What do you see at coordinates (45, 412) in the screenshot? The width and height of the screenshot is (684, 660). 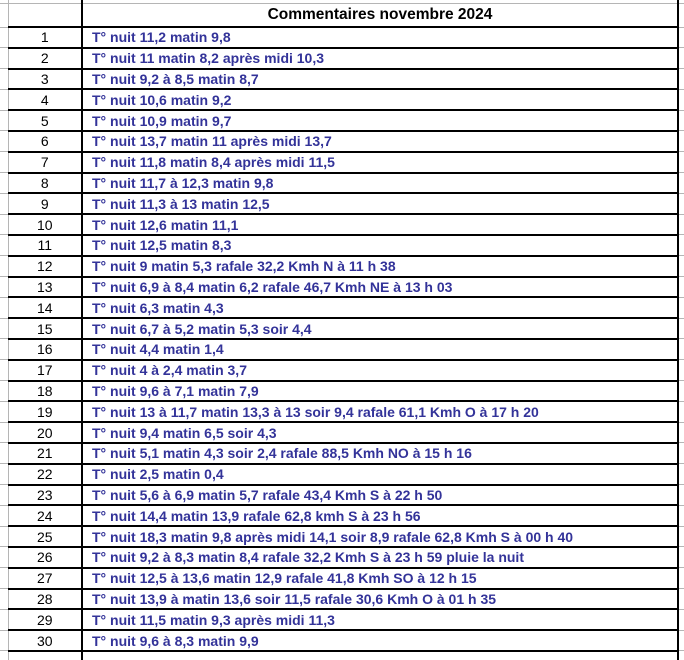 I see `row-number-cell: 19` at bounding box center [45, 412].